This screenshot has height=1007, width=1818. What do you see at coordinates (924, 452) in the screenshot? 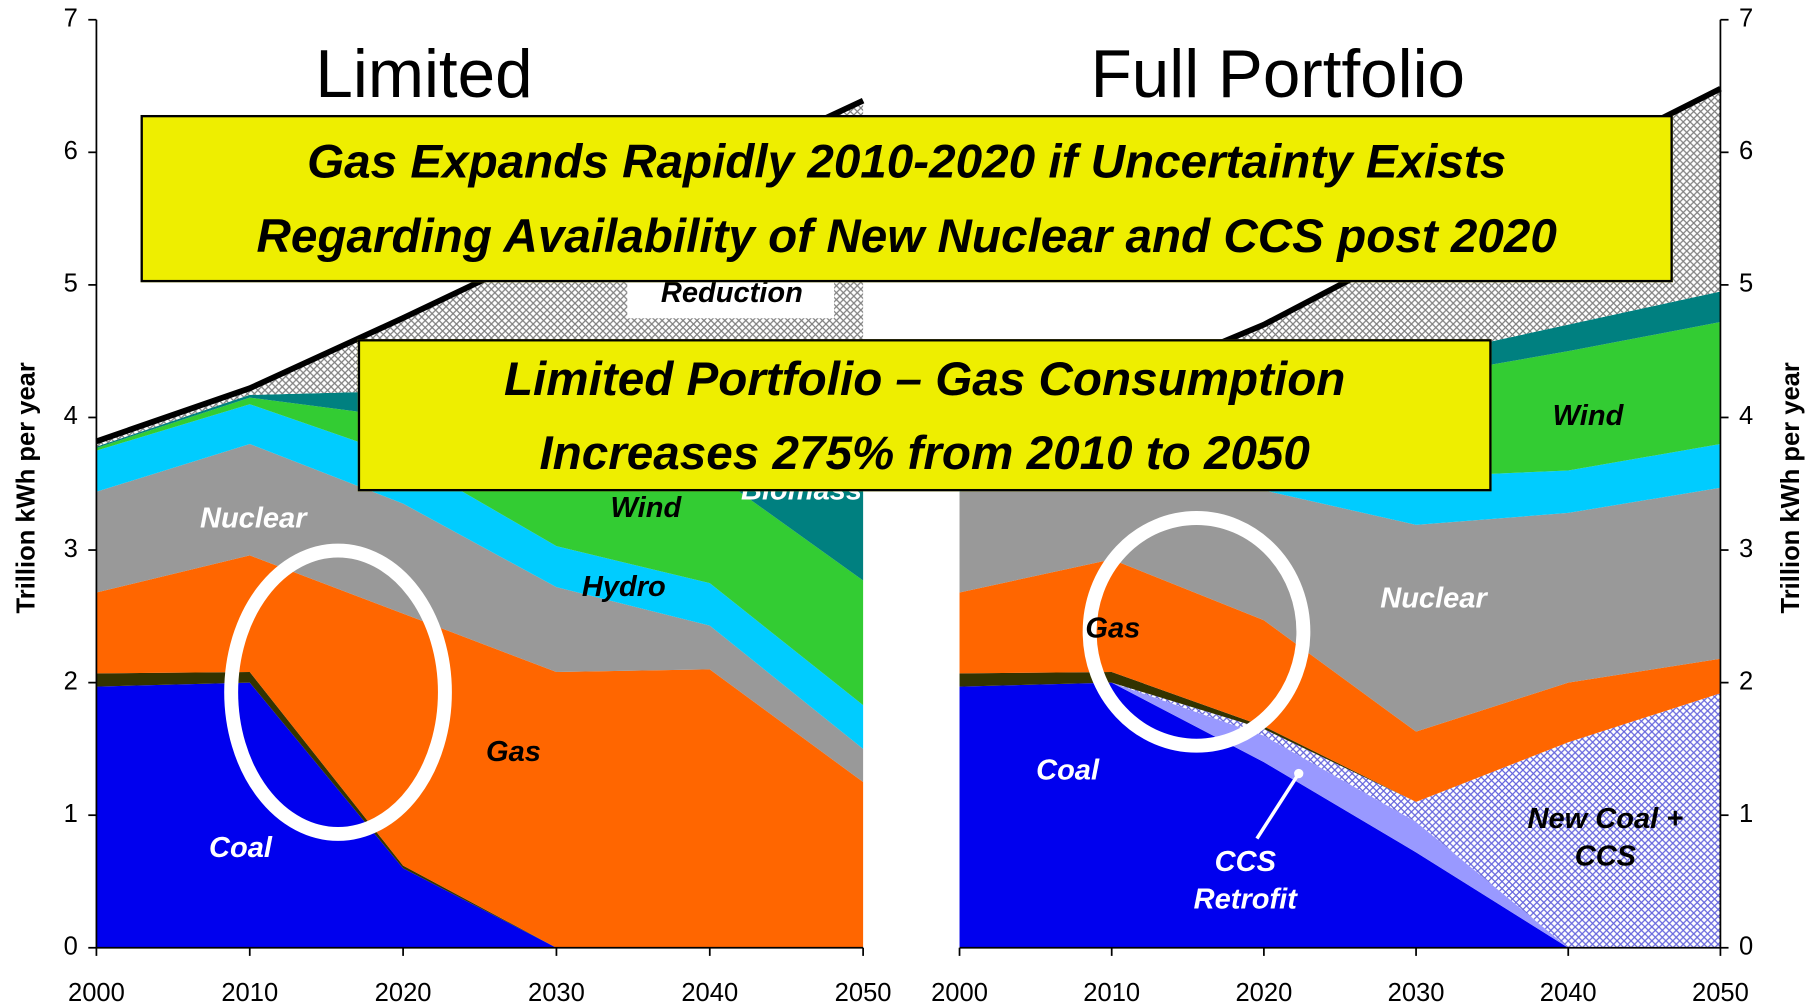
I see `callout-line: Increases 275% from 2010 to 2050` at bounding box center [924, 452].